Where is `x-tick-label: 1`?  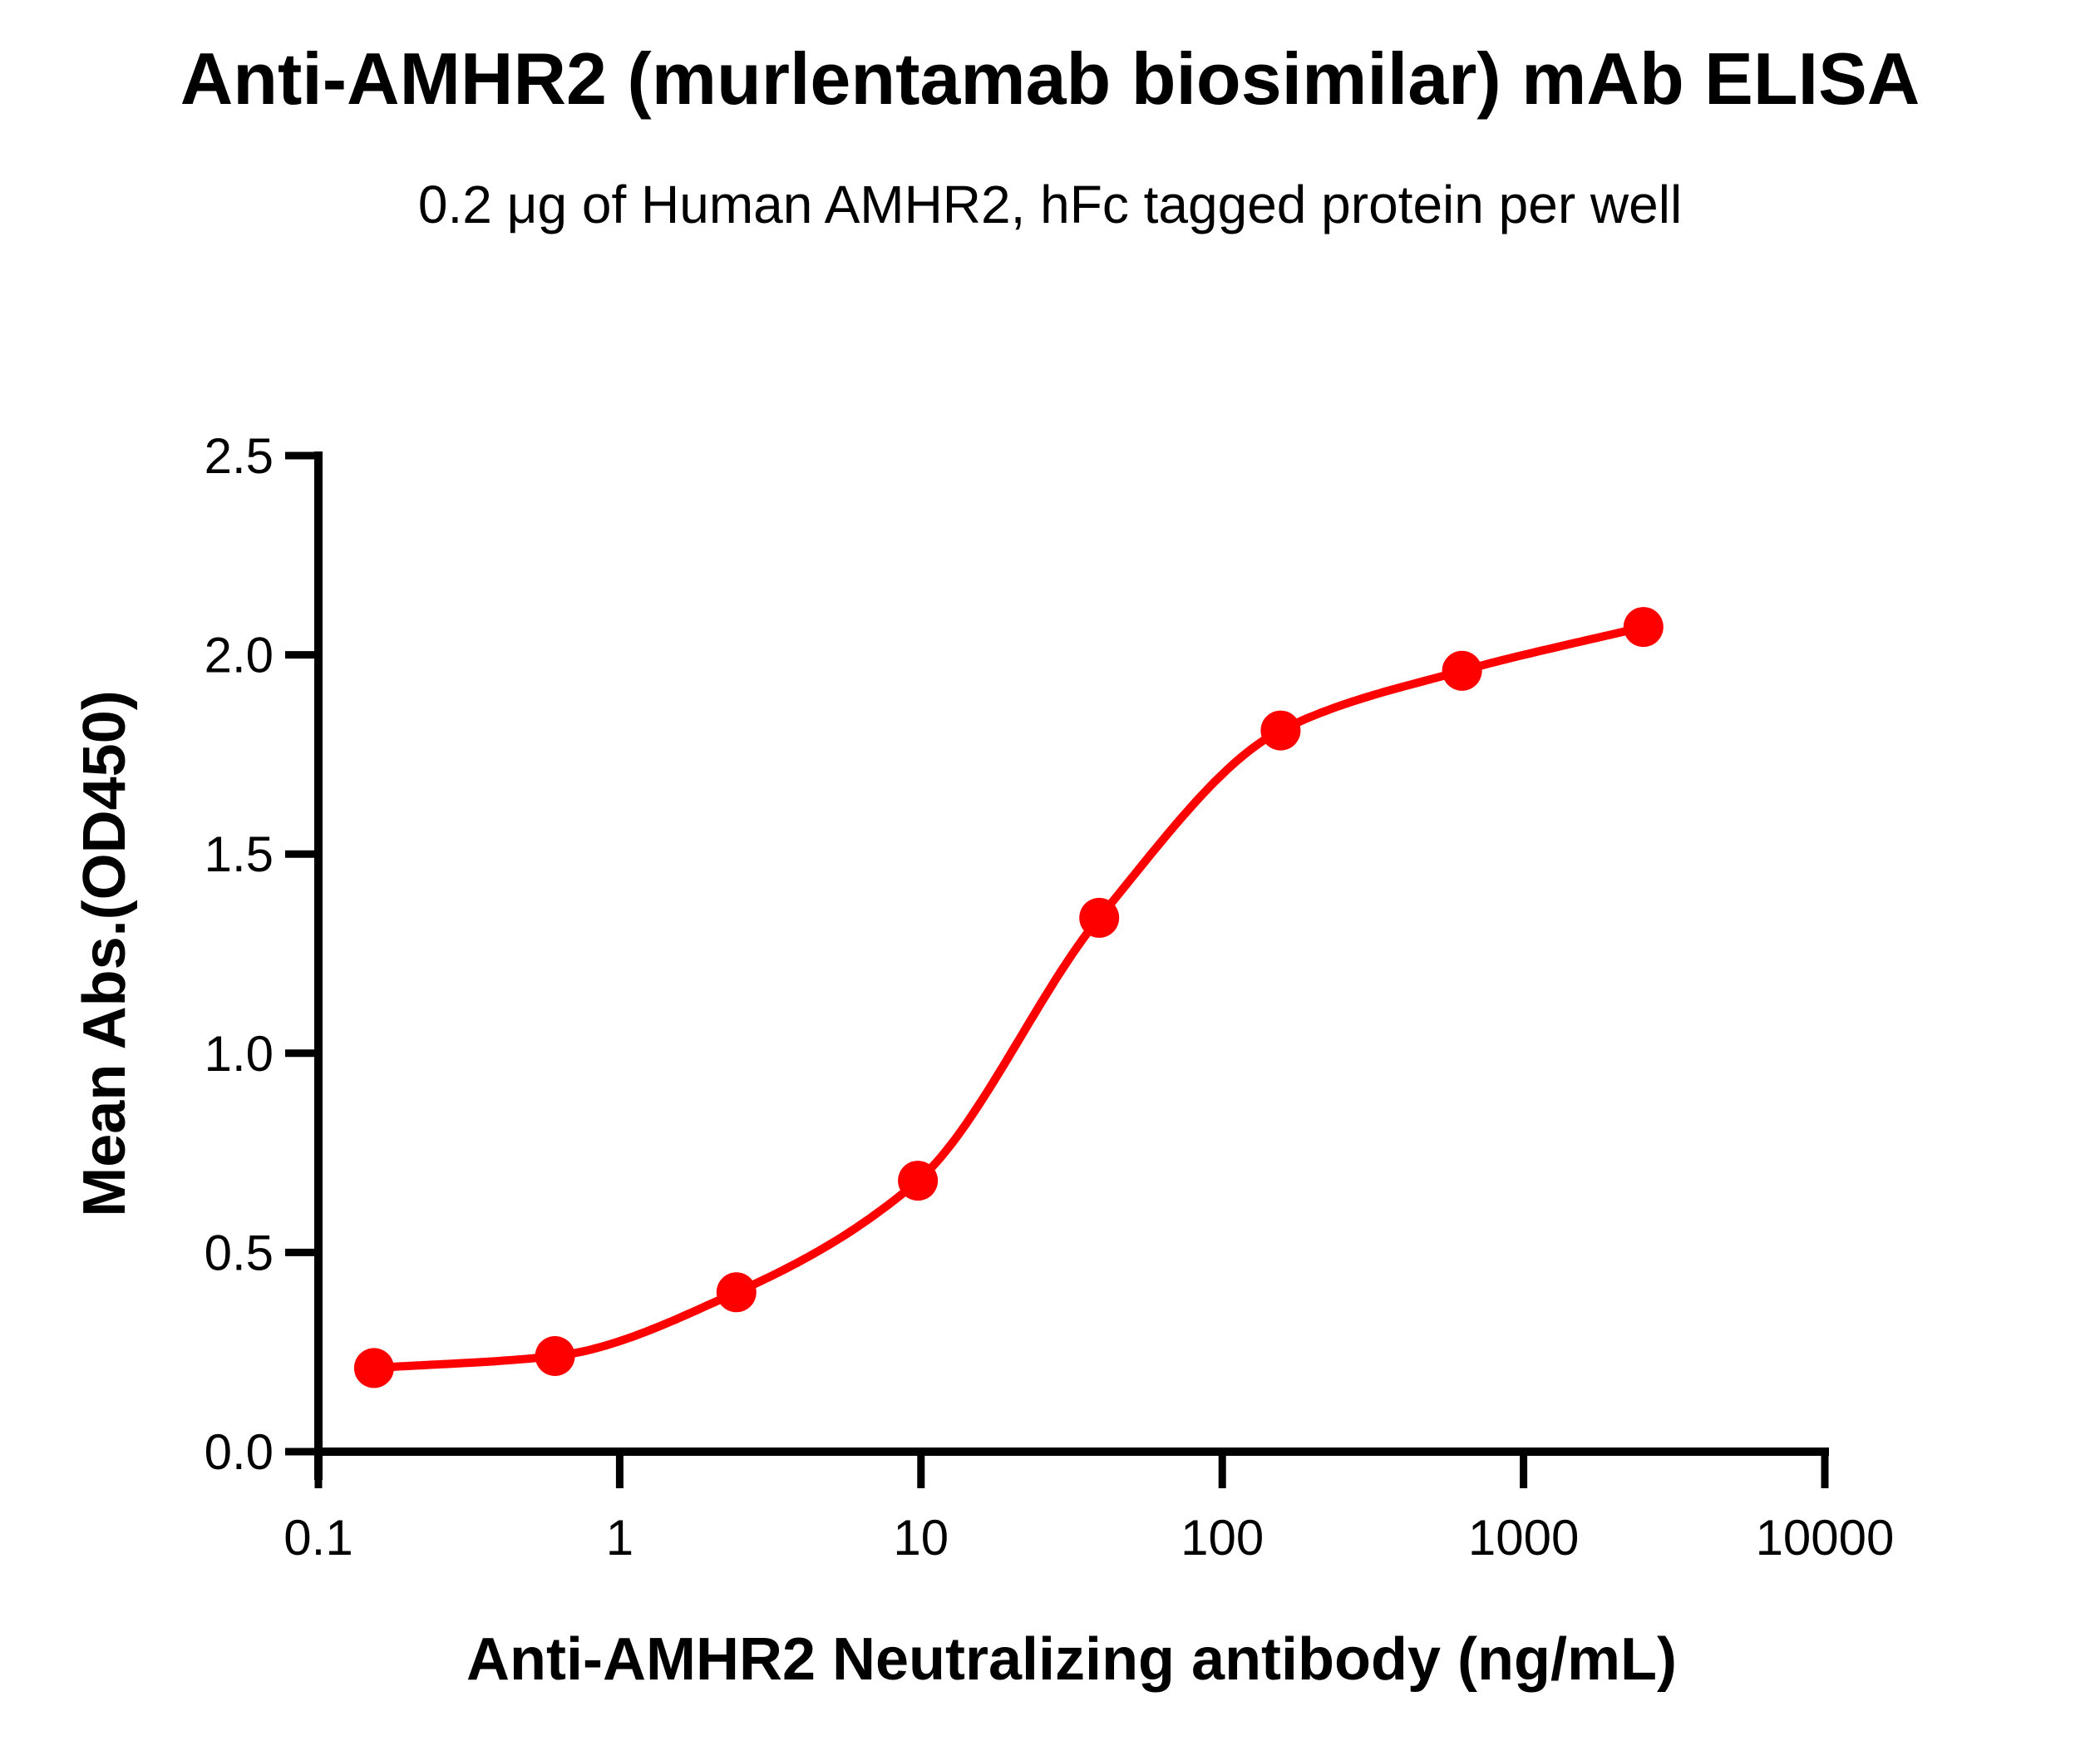 x-tick-label: 1 is located at coordinates (619, 1538).